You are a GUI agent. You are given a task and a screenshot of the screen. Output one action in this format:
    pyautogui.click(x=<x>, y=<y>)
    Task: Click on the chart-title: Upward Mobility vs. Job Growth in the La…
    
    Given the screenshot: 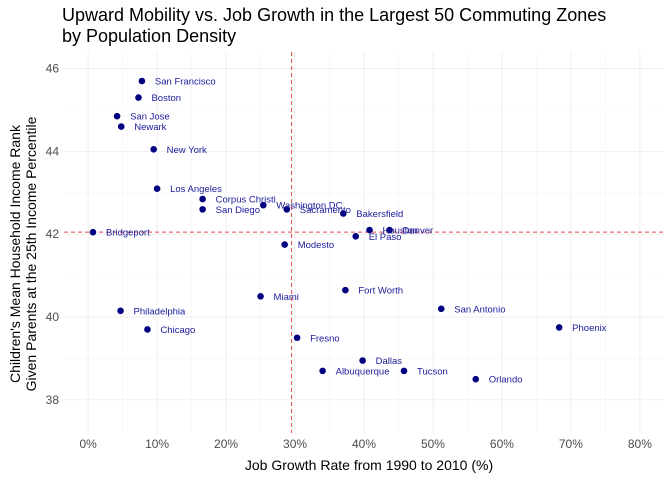 What is the action you would take?
    pyautogui.click(x=362, y=26)
    